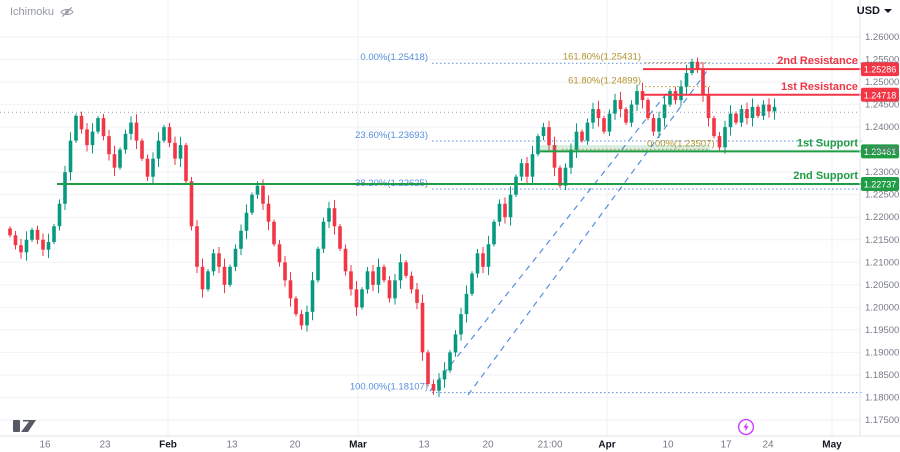  What do you see at coordinates (882, 150) in the screenshot?
I see `y-axis-label: 1.23500` at bounding box center [882, 150].